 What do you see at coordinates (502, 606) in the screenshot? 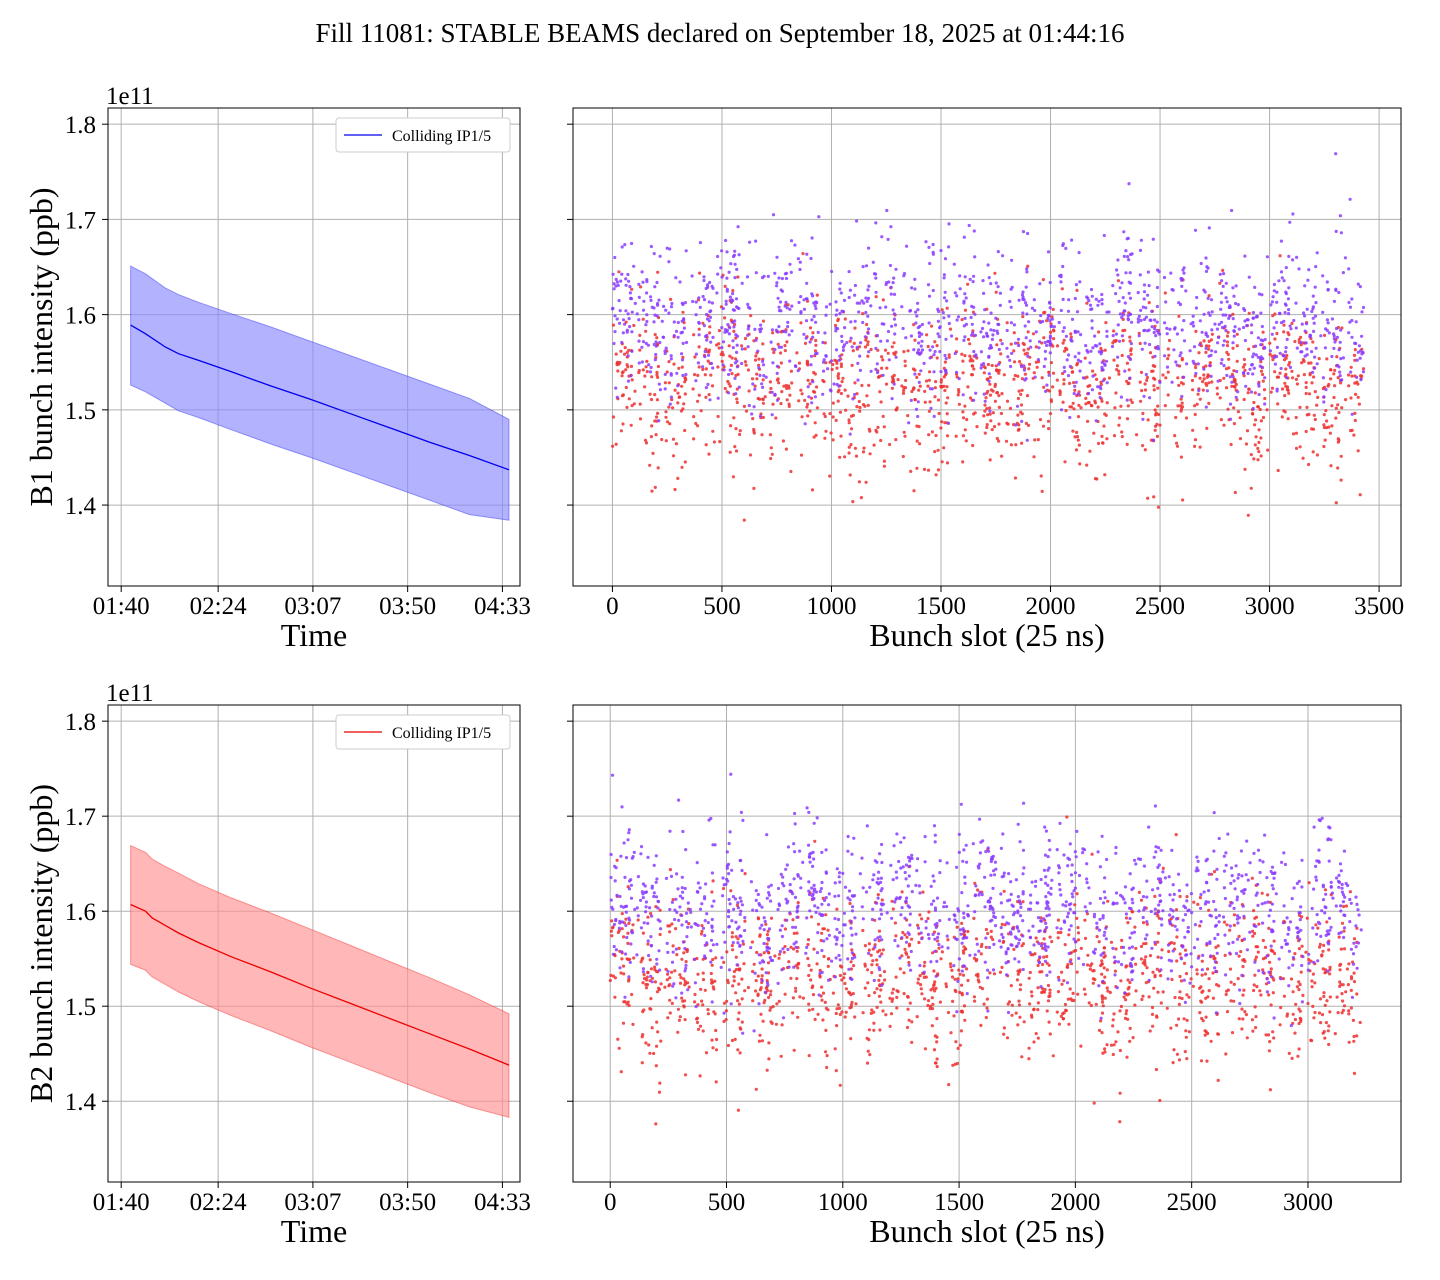
I see `x-tick-label: 04:33` at bounding box center [502, 606].